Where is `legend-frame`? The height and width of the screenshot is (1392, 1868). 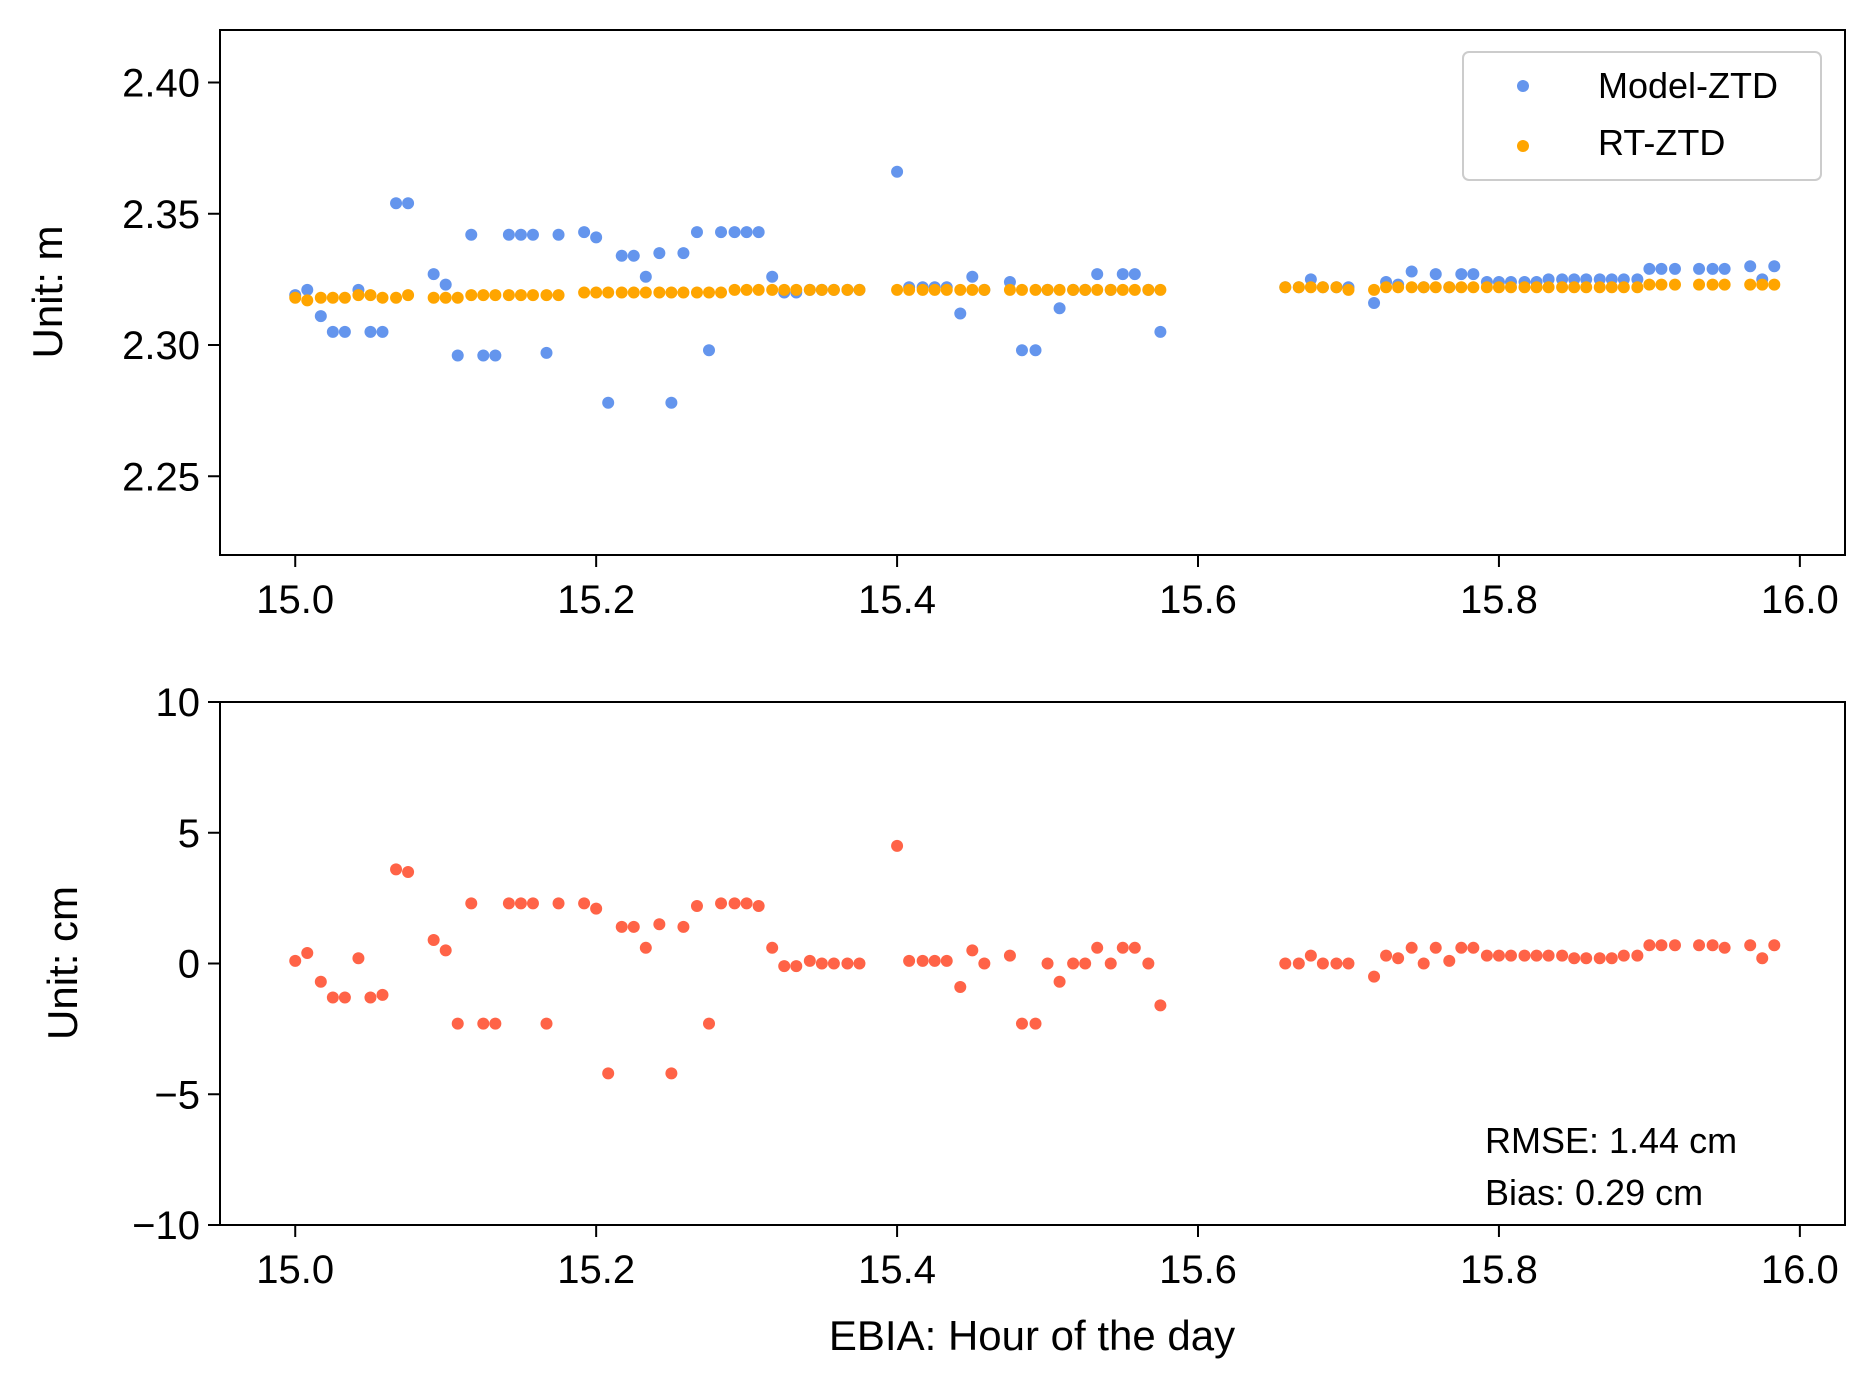 legend-frame is located at coordinates (1642, 116).